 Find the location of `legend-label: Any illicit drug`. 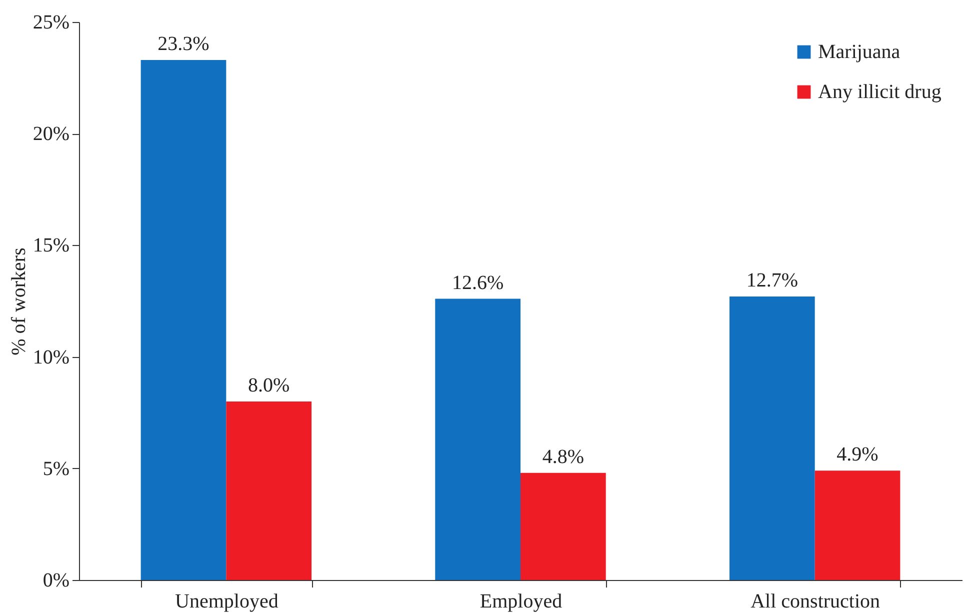

legend-label: Any illicit drug is located at coordinates (880, 92).